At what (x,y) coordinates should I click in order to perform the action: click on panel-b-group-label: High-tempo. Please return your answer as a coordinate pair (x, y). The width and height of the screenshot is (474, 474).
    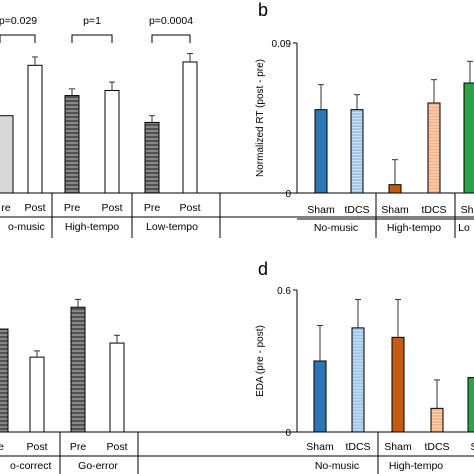
    Looking at the image, I should click on (414, 228).